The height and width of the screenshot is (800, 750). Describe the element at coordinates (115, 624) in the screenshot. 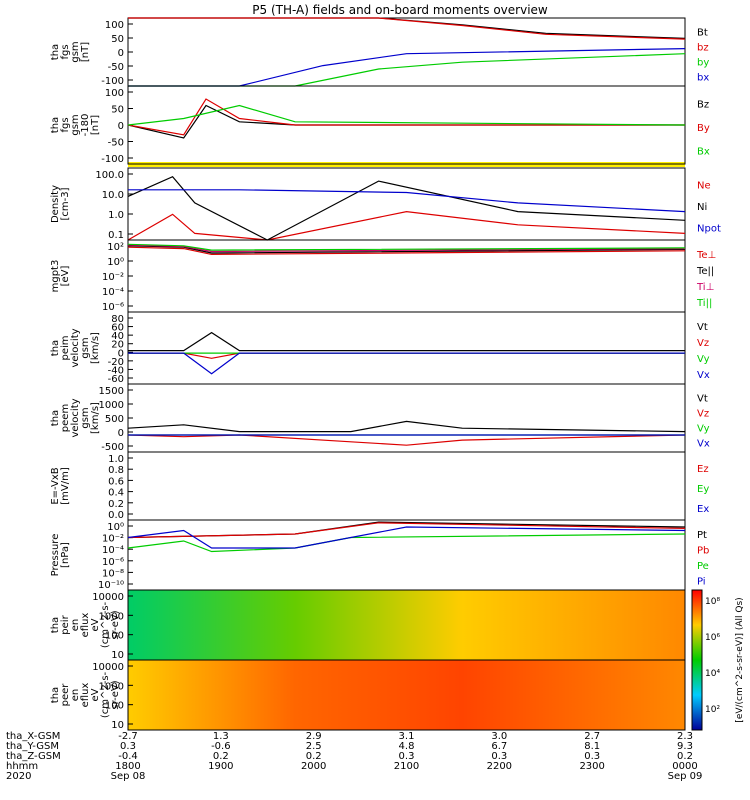

I see `y-axis-label: sr-eV)` at that location.